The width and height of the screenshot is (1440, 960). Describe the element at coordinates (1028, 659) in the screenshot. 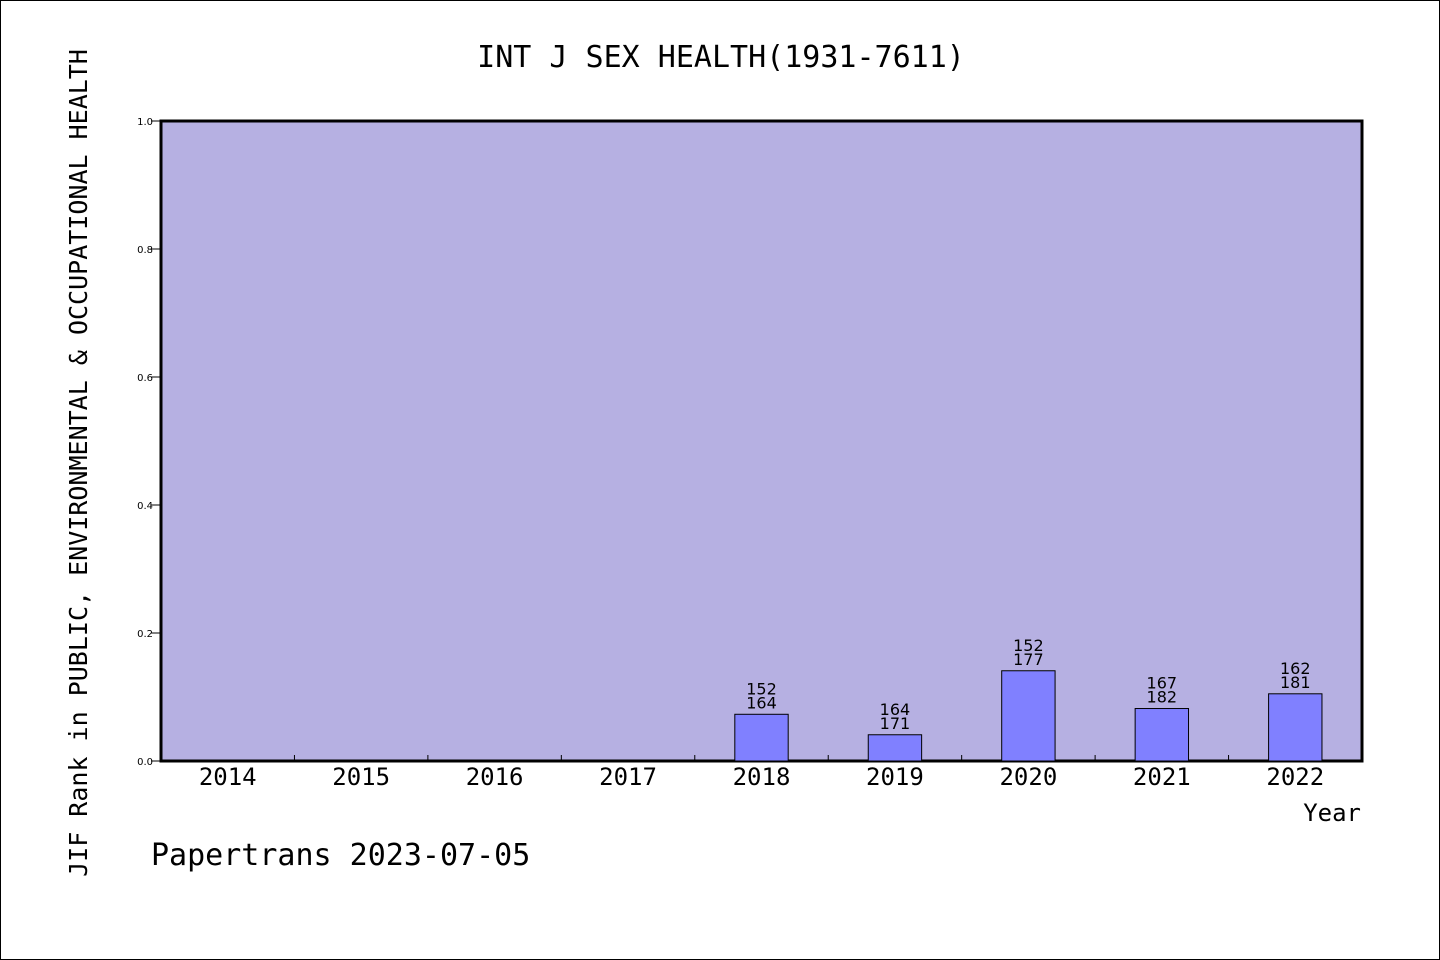

I see `bar-label-bottom: 177` at that location.